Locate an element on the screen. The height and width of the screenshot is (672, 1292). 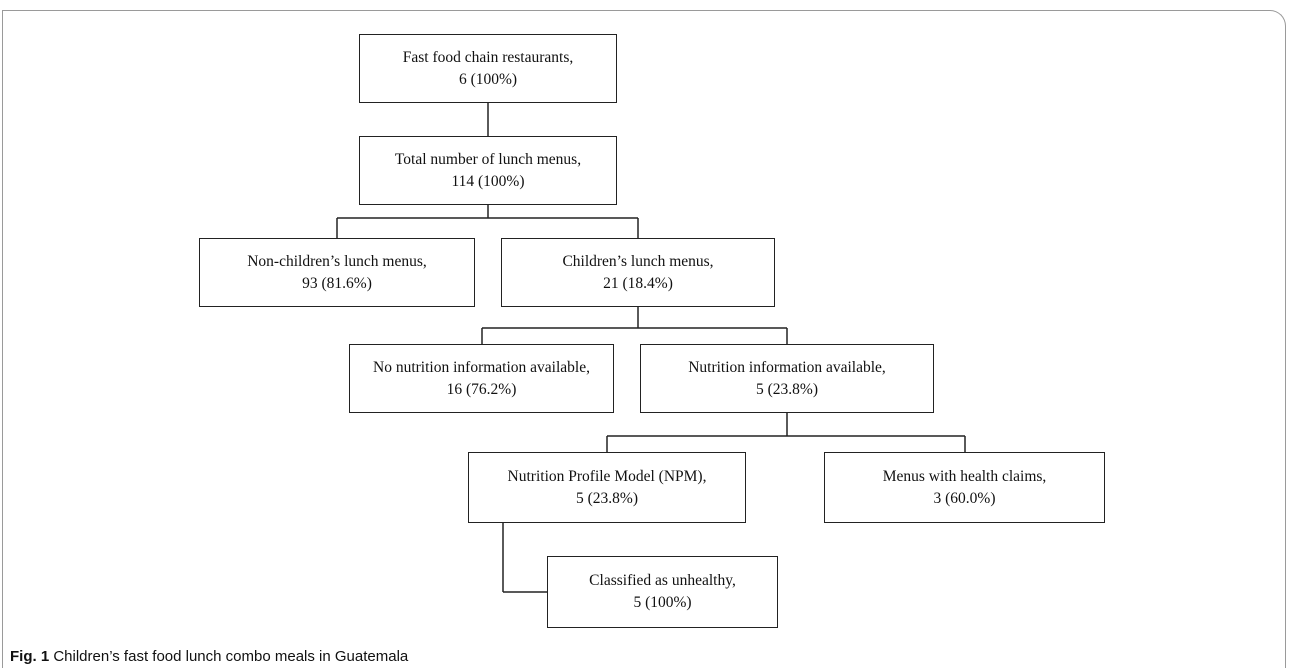
node-label: Total number of lunch menus, is located at coordinates (488, 159).